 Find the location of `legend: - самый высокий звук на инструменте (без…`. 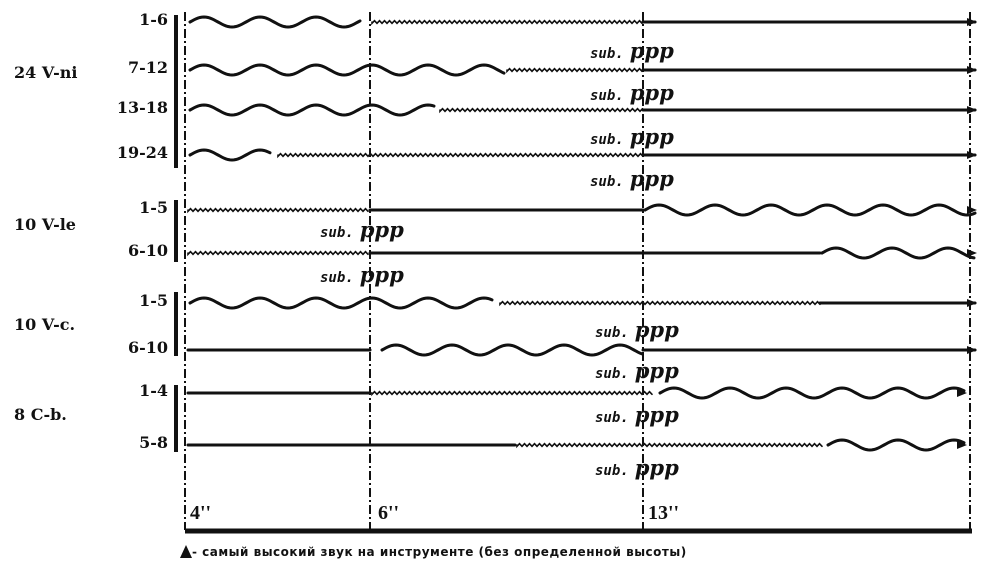

legend: - самый высокий звук на инструменте (без… is located at coordinates (433, 552).